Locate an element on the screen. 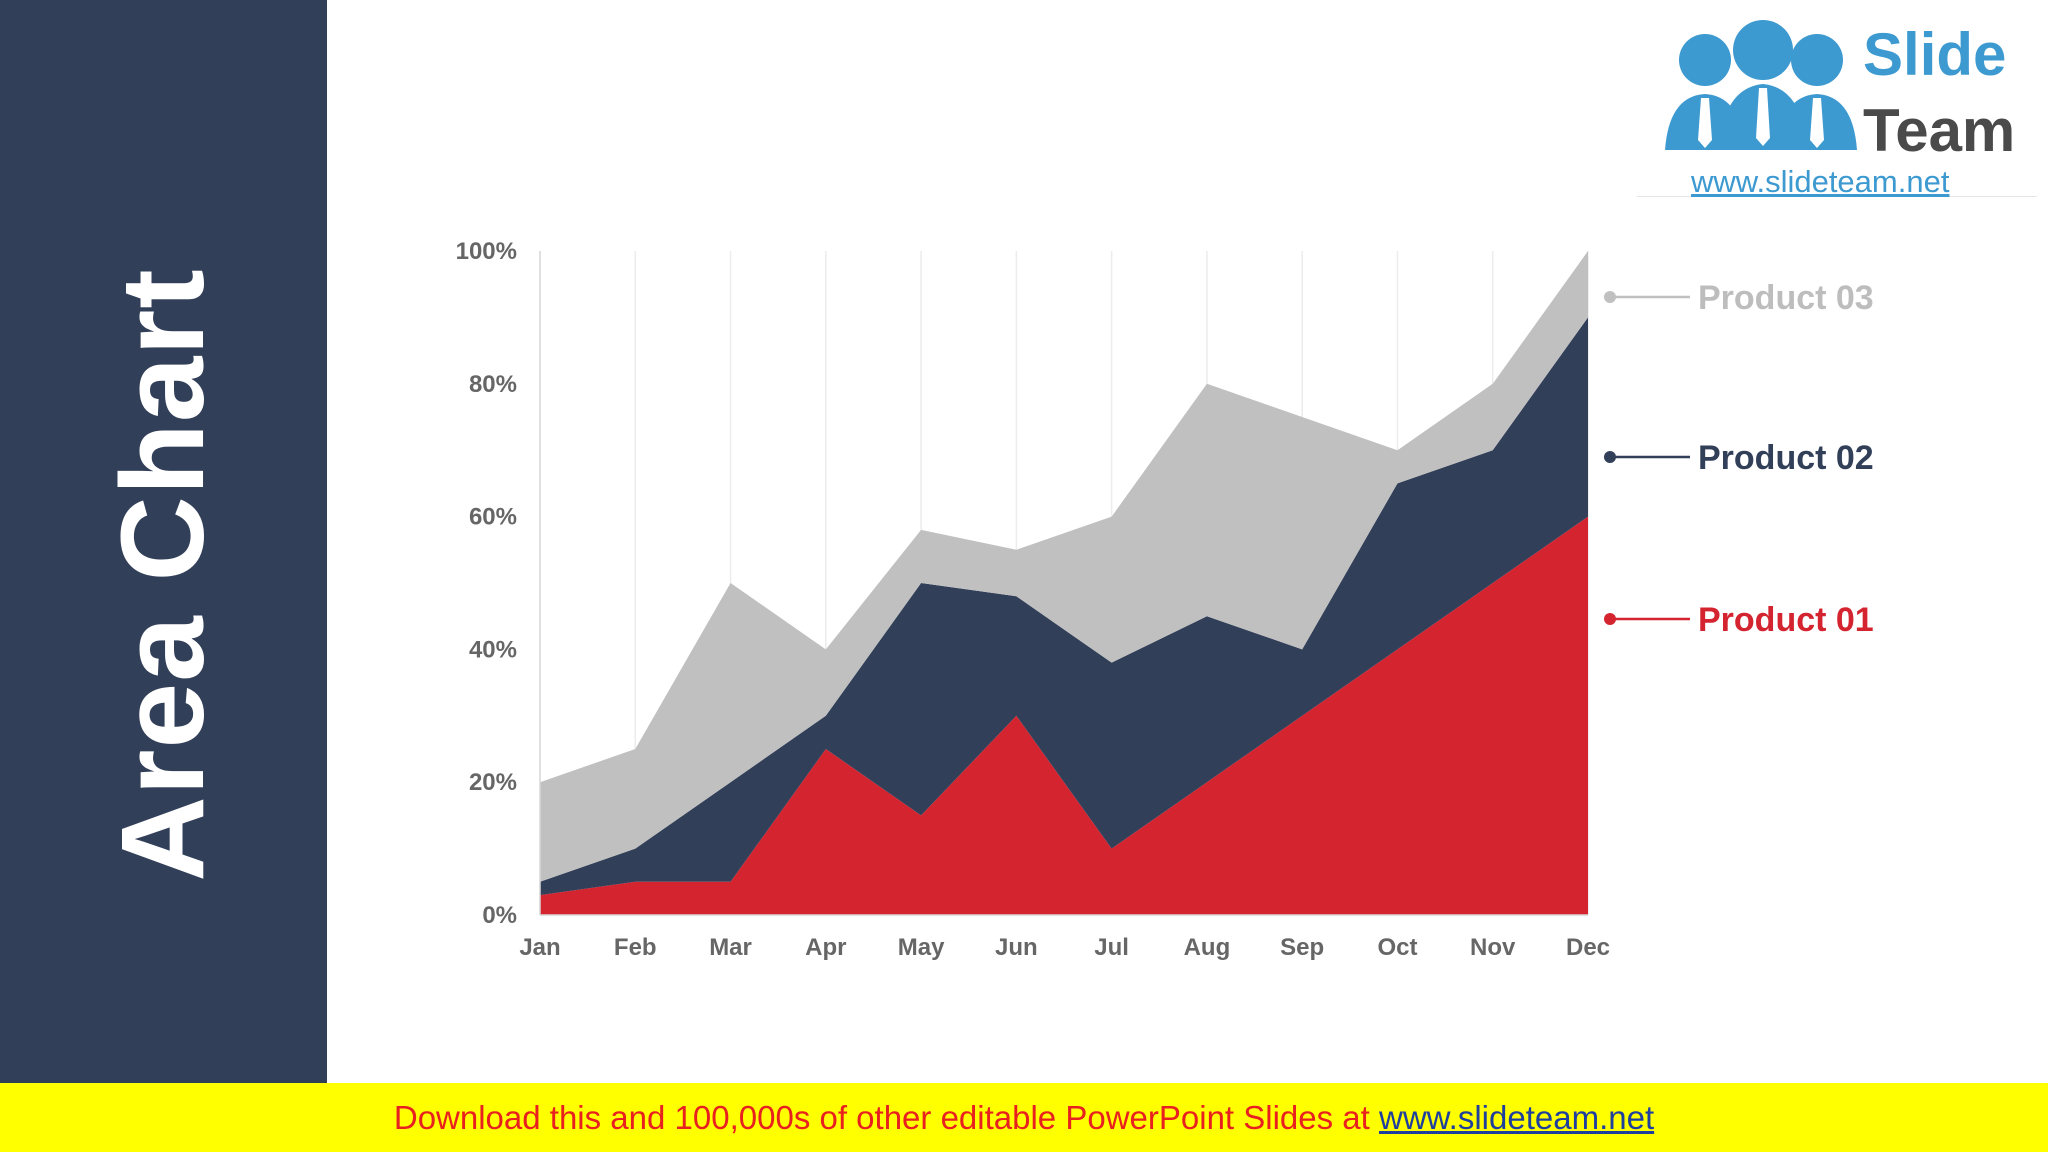  legend-label: Product 02 is located at coordinates (1786, 458).